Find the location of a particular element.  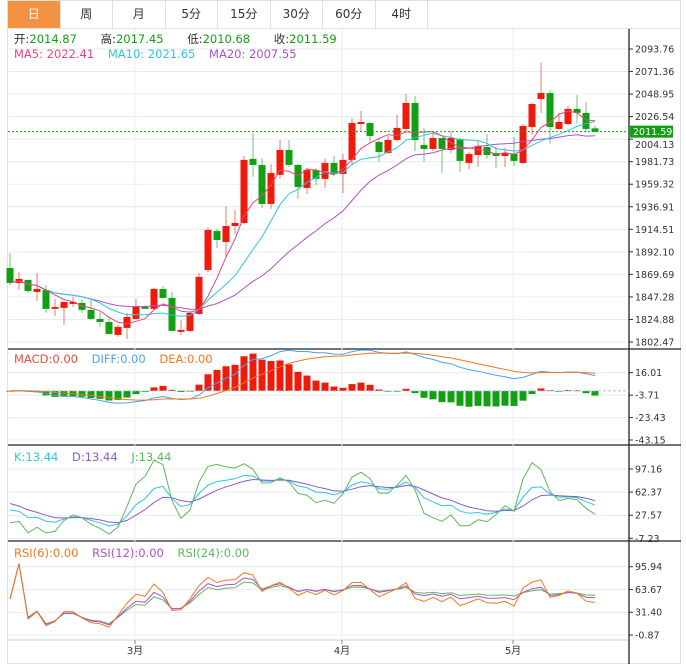

ohlc-legend: 开:2014.87 高:2017.45 低:2010.68 收:2011.59 is located at coordinates (185, 39).